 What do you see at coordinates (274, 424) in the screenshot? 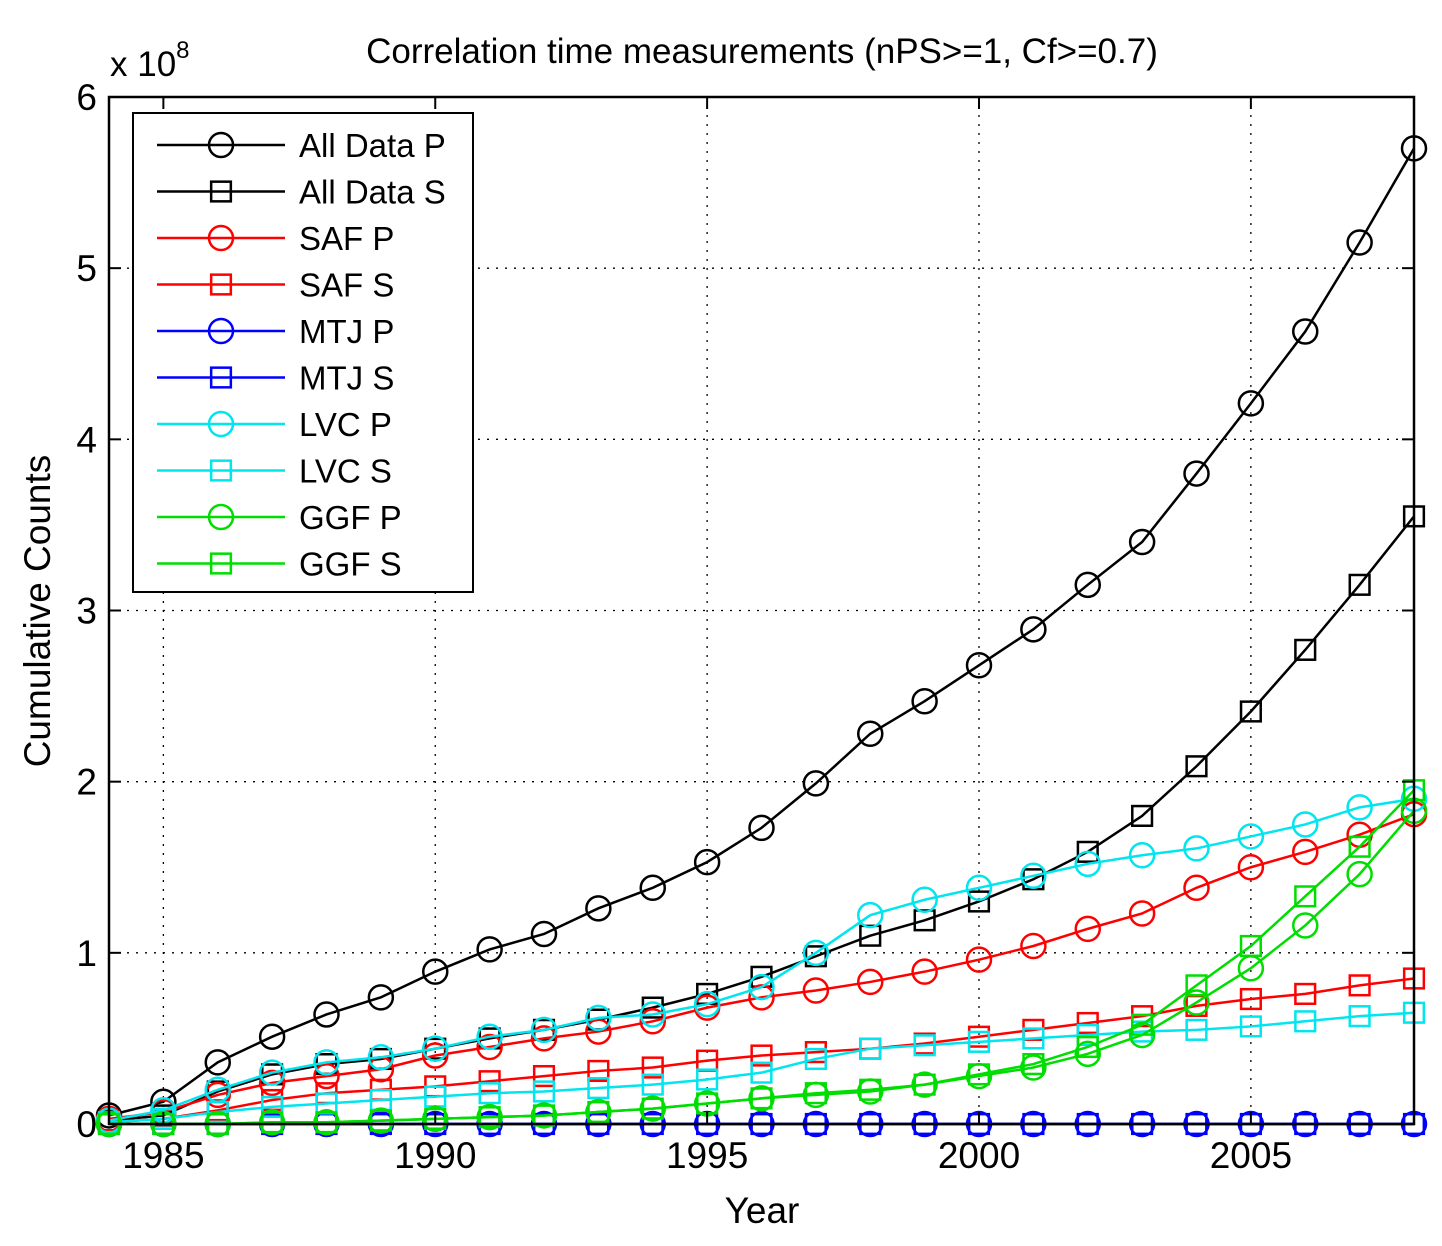
I see `legend-item-lvc-p: LVC P` at bounding box center [274, 424].